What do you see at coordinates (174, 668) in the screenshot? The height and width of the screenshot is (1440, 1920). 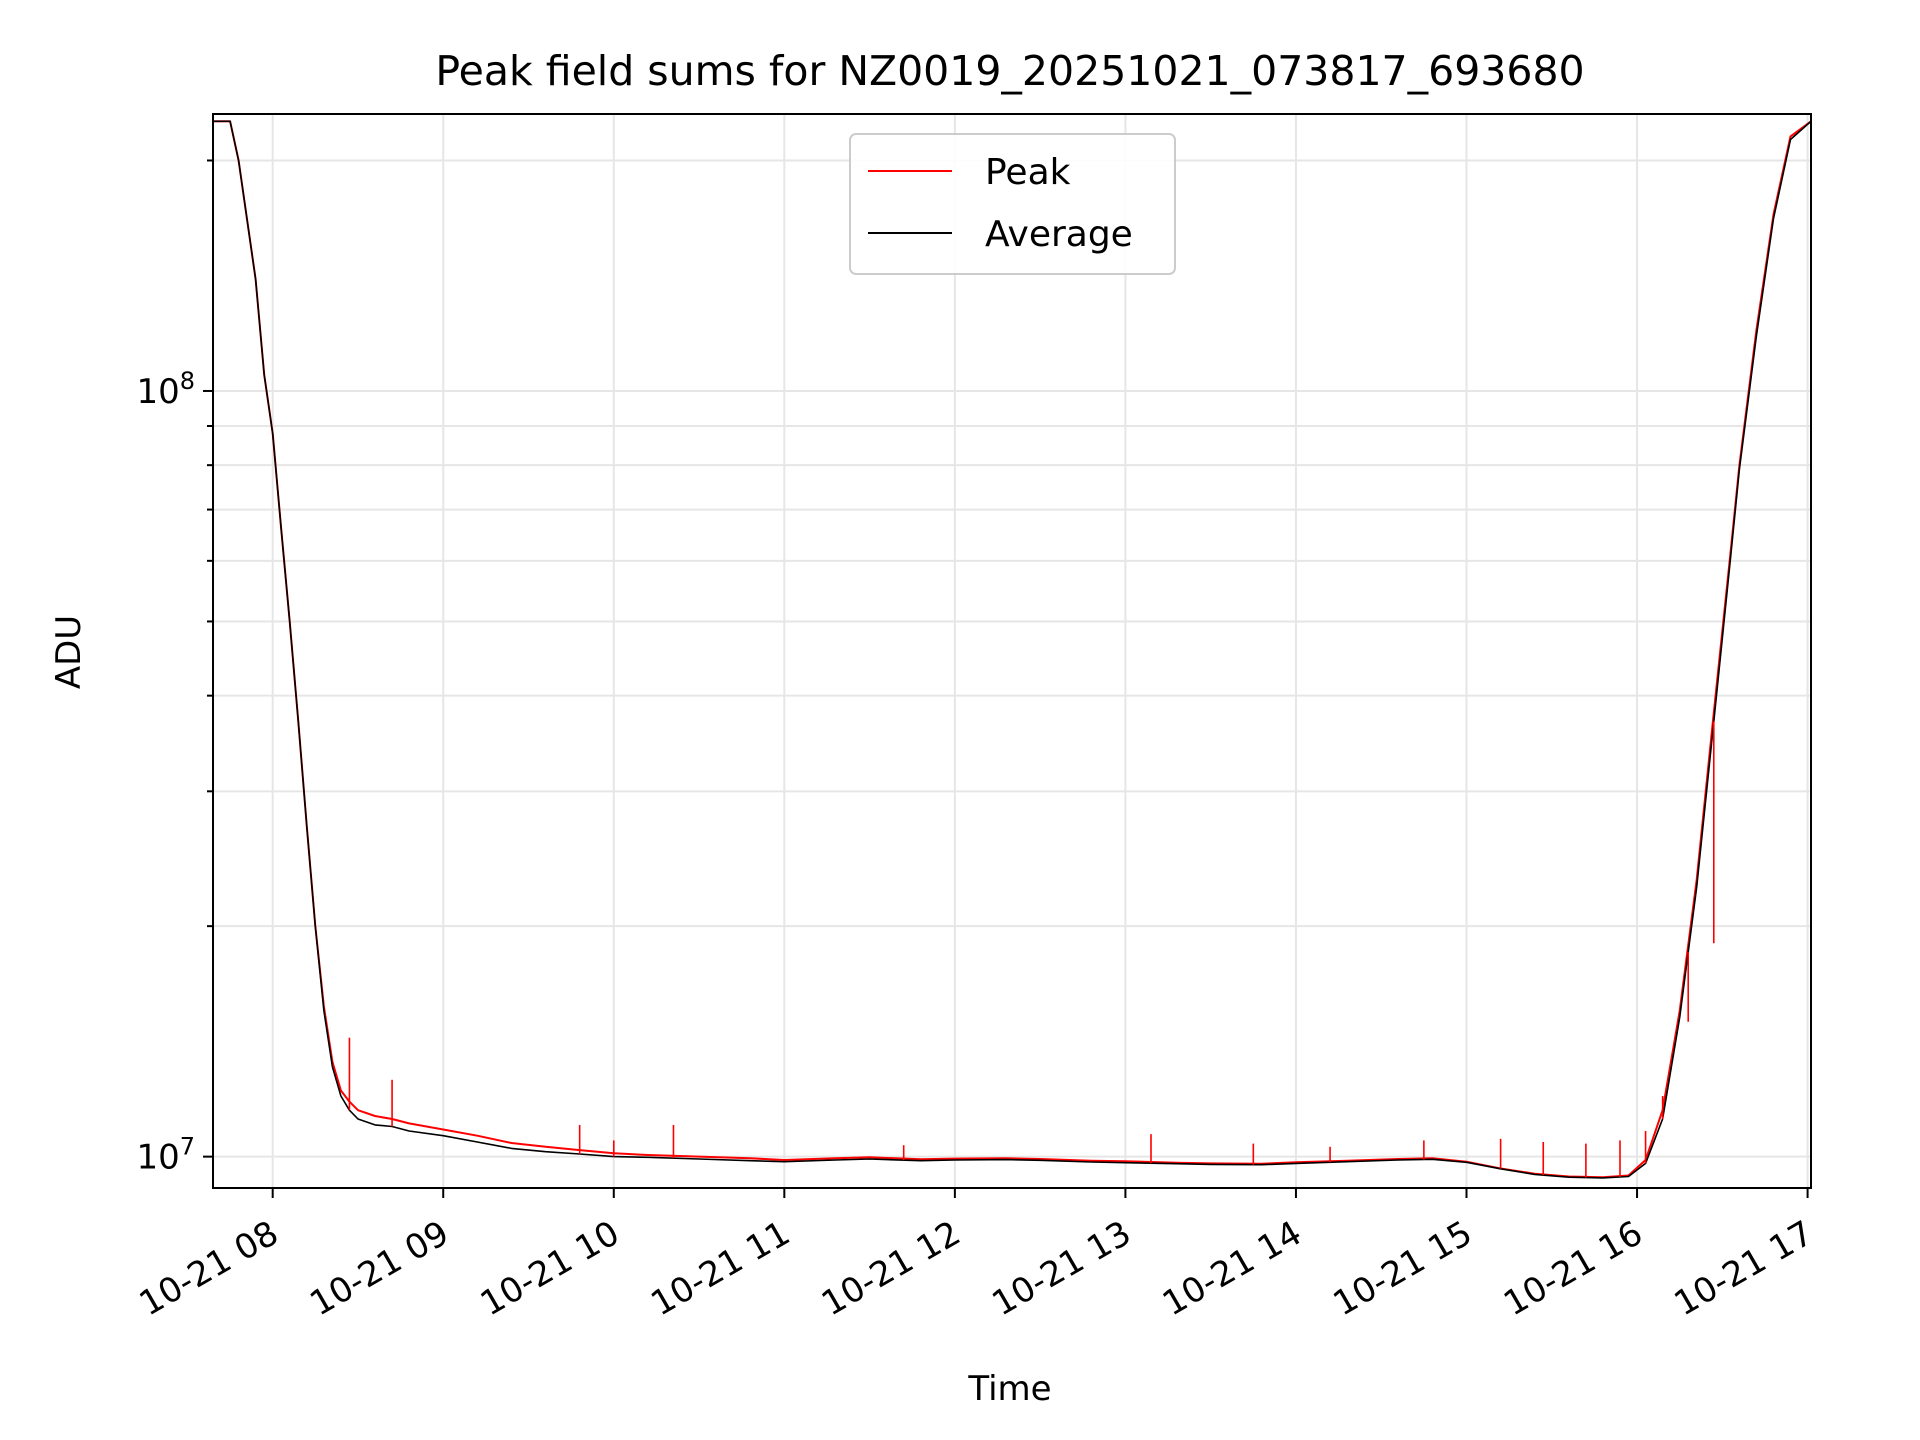 I see `y-axis: 10⁷ 10⁸` at bounding box center [174, 668].